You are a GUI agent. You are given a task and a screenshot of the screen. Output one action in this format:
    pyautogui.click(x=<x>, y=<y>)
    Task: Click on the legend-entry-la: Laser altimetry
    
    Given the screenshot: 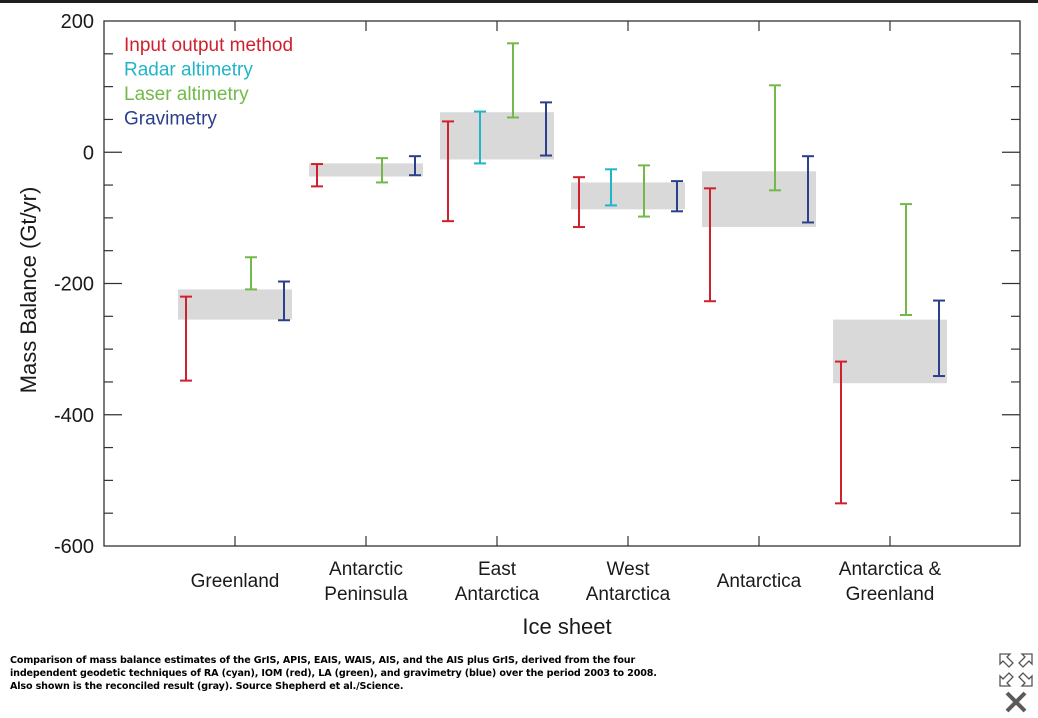 What is the action you would take?
    pyautogui.click(x=186, y=94)
    